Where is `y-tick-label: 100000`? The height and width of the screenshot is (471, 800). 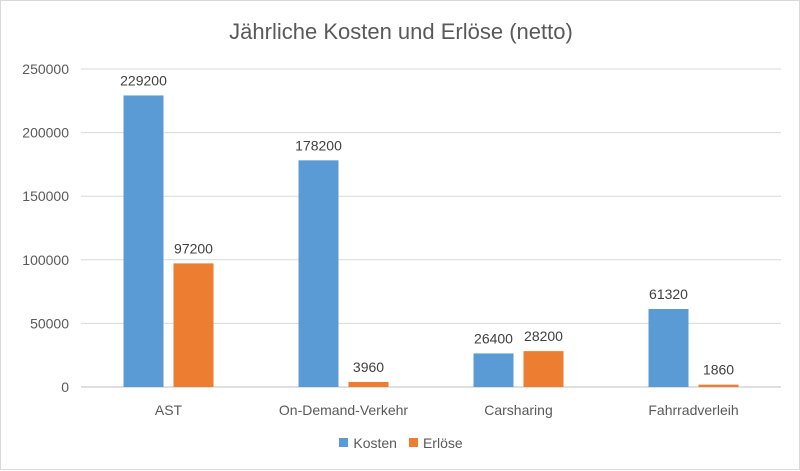
y-tick-label: 100000 is located at coordinates (45, 260).